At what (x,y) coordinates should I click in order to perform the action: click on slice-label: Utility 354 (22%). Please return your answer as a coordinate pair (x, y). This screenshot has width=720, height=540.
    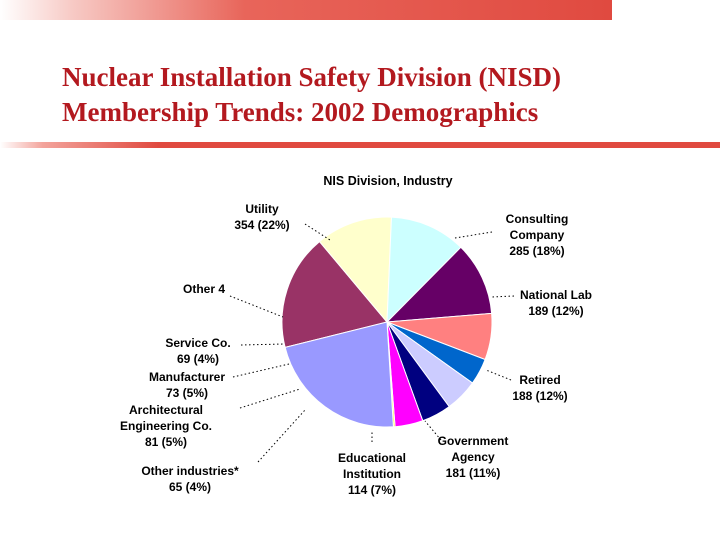
    Looking at the image, I should click on (261, 217).